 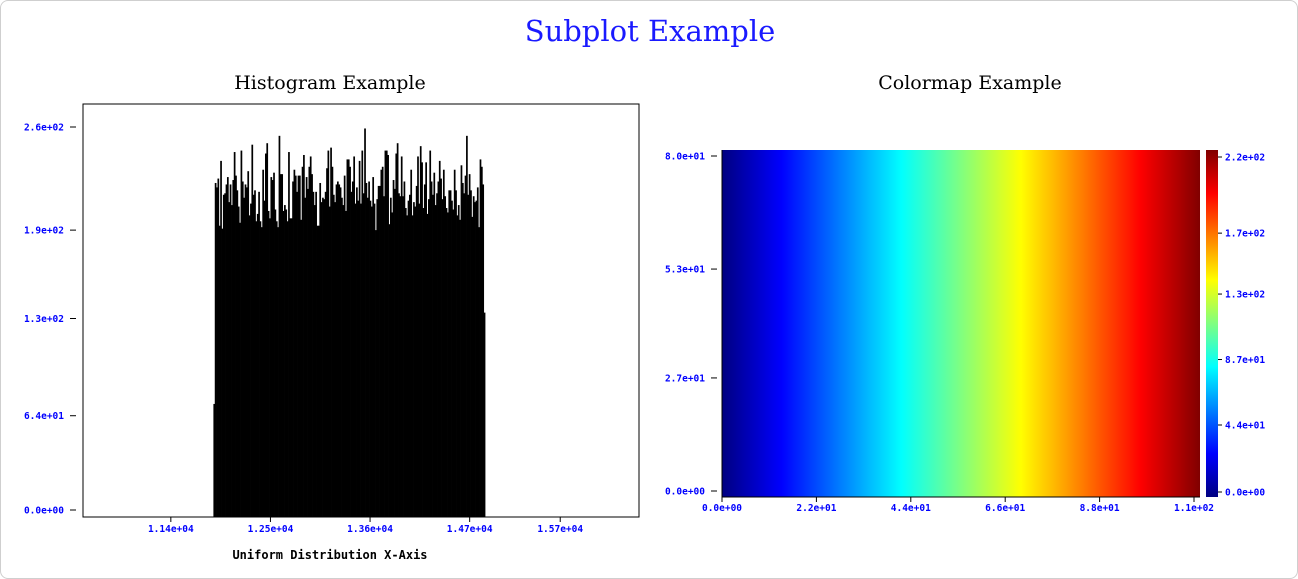 I want to click on colormap-y-tick-label: 2.7e+01, so click(x=685, y=378).